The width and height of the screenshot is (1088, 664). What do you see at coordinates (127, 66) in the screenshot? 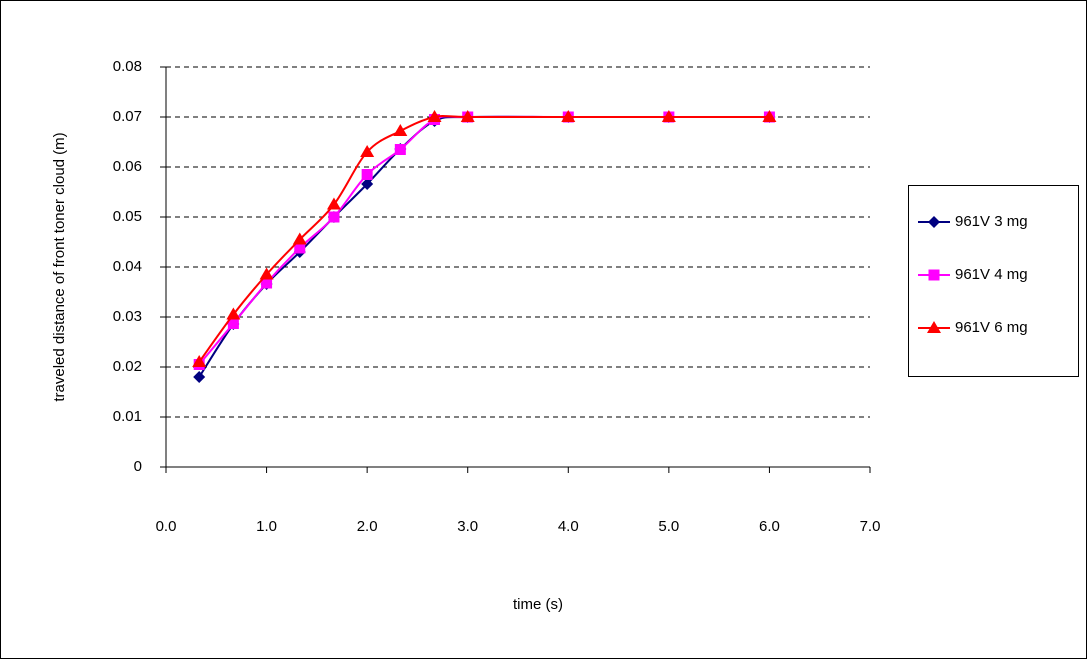
I see `y-tick-label: 0.08` at bounding box center [127, 66].